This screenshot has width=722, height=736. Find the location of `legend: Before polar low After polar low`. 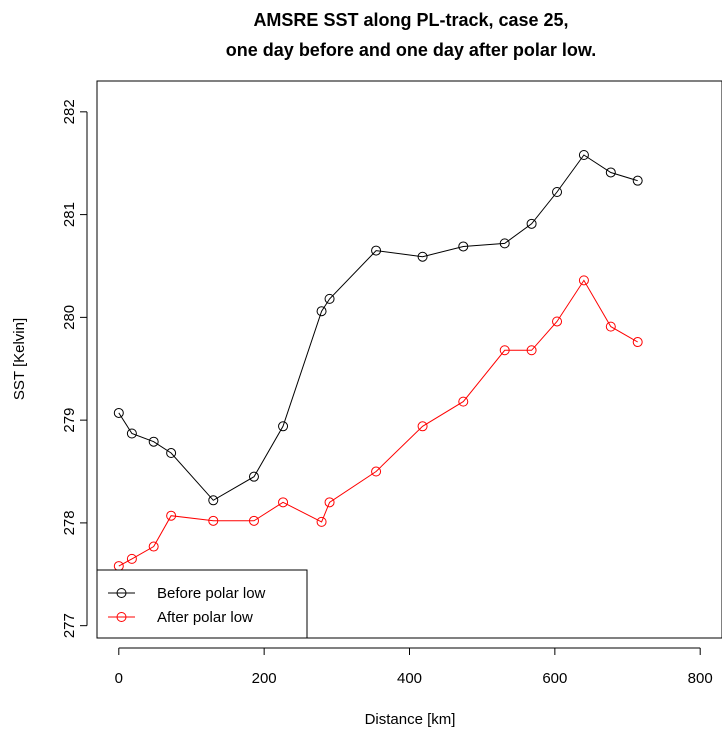

legend: Before polar low After polar low is located at coordinates (202, 604).